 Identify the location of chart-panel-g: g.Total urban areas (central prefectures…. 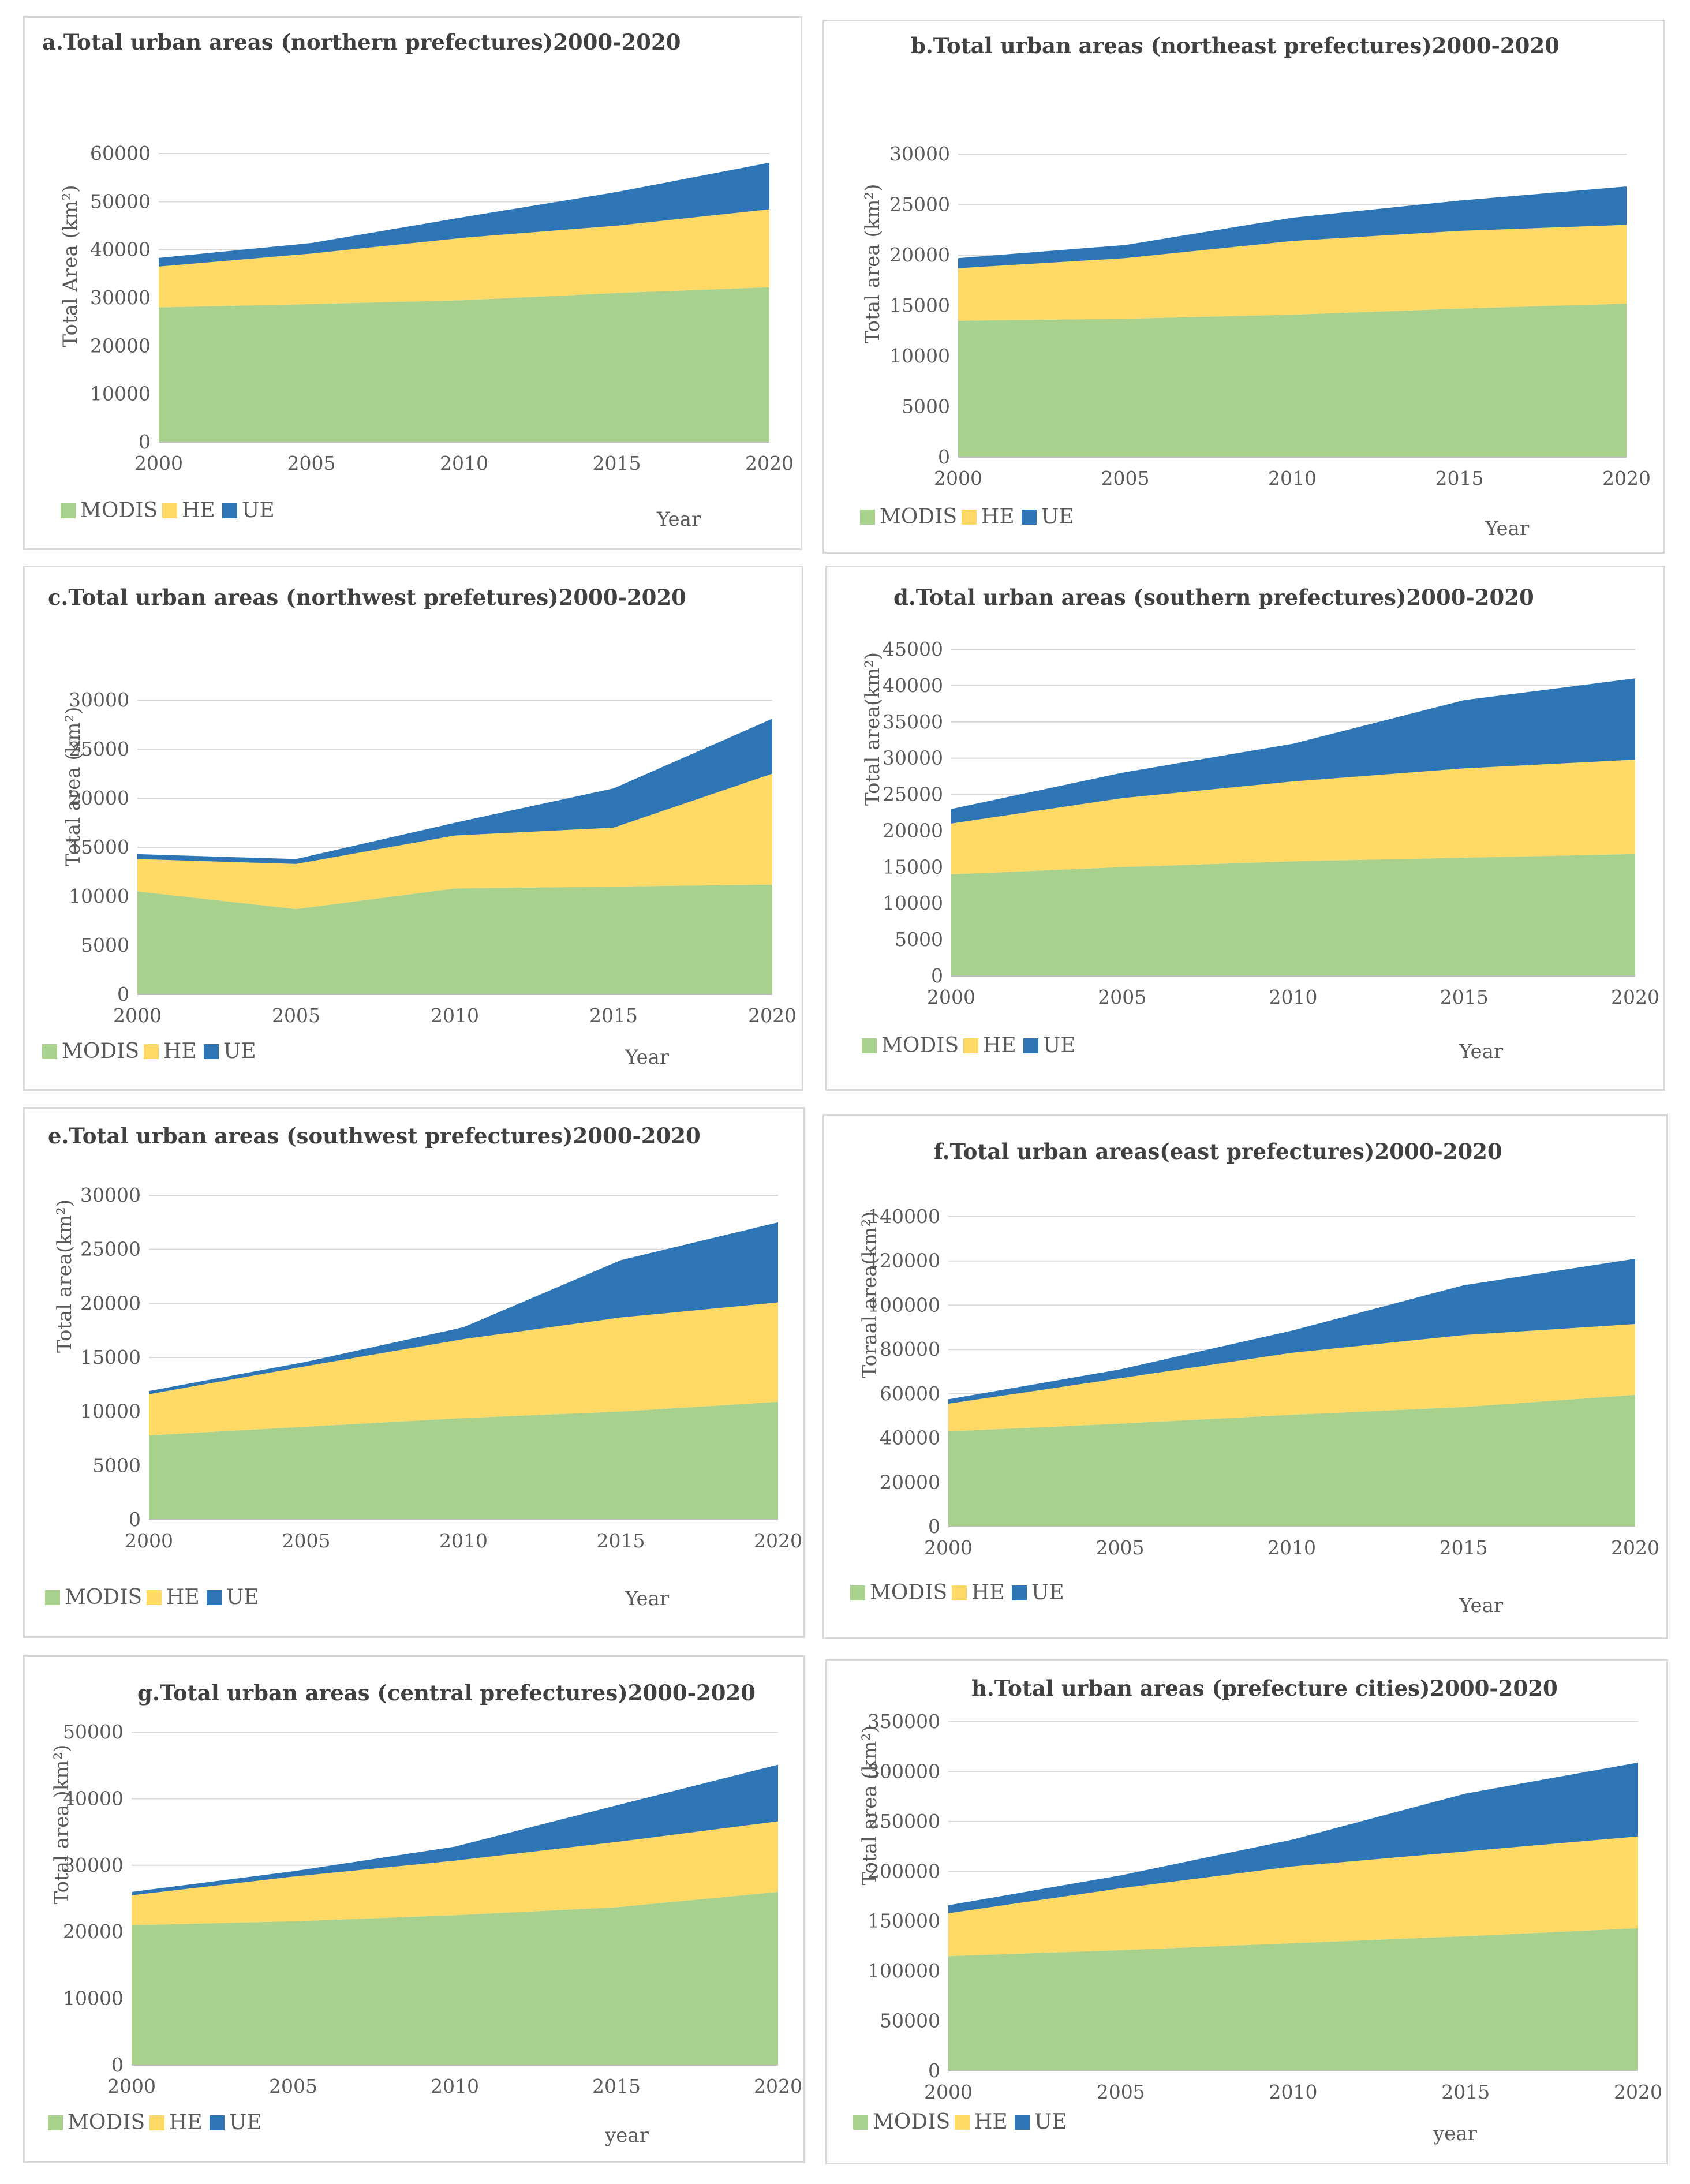
(414, 1909).